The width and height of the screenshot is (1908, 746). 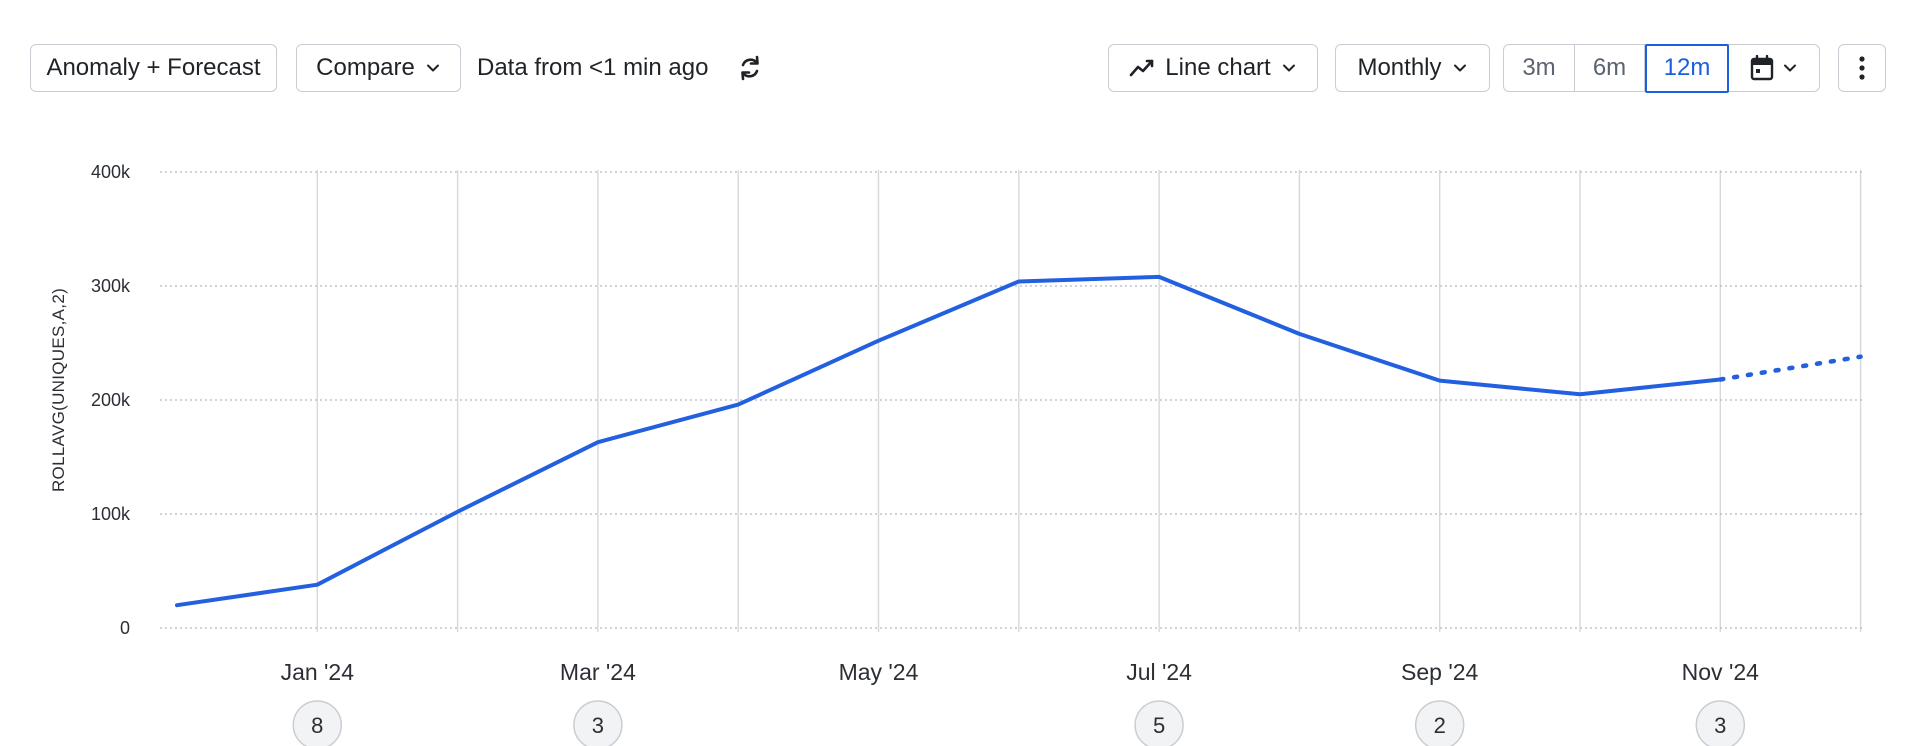 I want to click on refresh-icon, so click(x=750, y=68).